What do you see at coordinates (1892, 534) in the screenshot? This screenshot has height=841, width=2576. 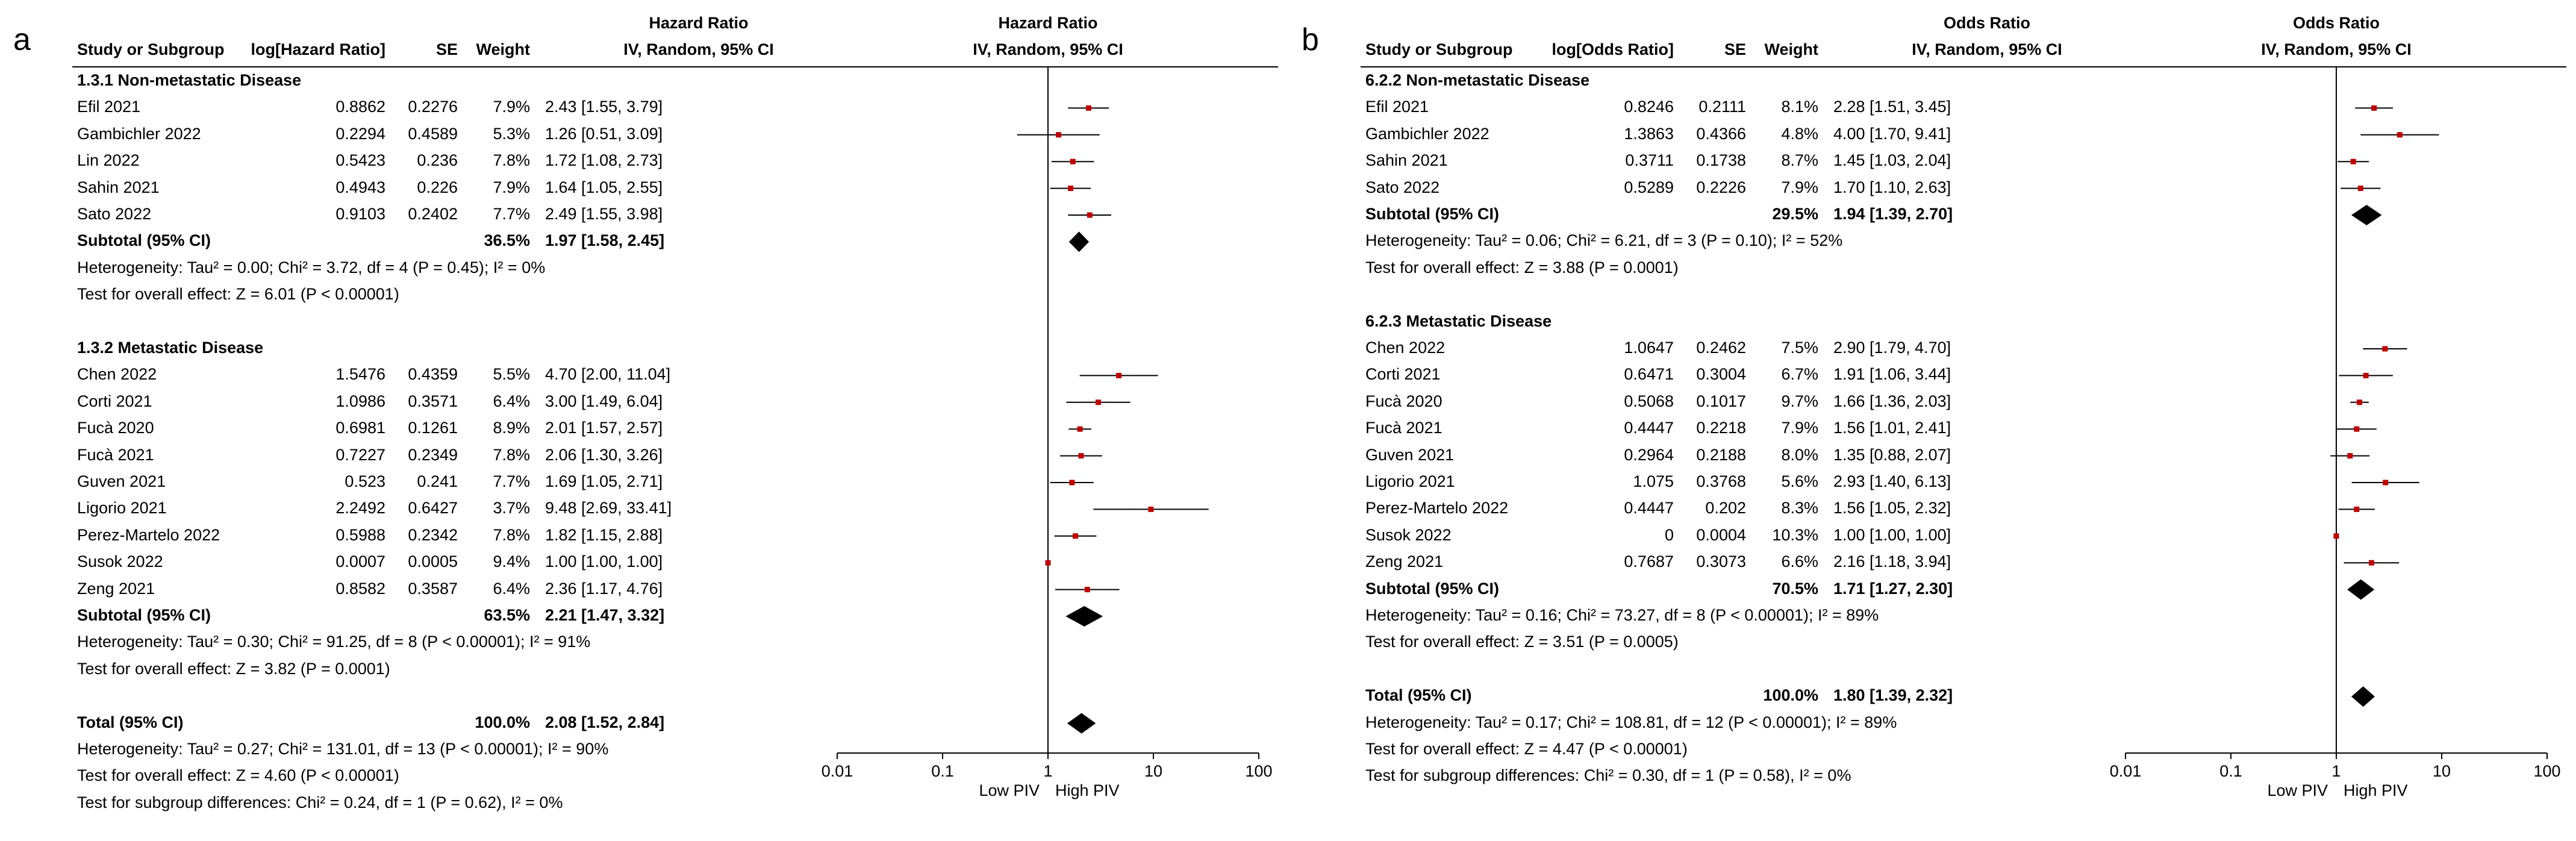 I see `study-ci: 1.00 [1.00, 1.00]` at bounding box center [1892, 534].